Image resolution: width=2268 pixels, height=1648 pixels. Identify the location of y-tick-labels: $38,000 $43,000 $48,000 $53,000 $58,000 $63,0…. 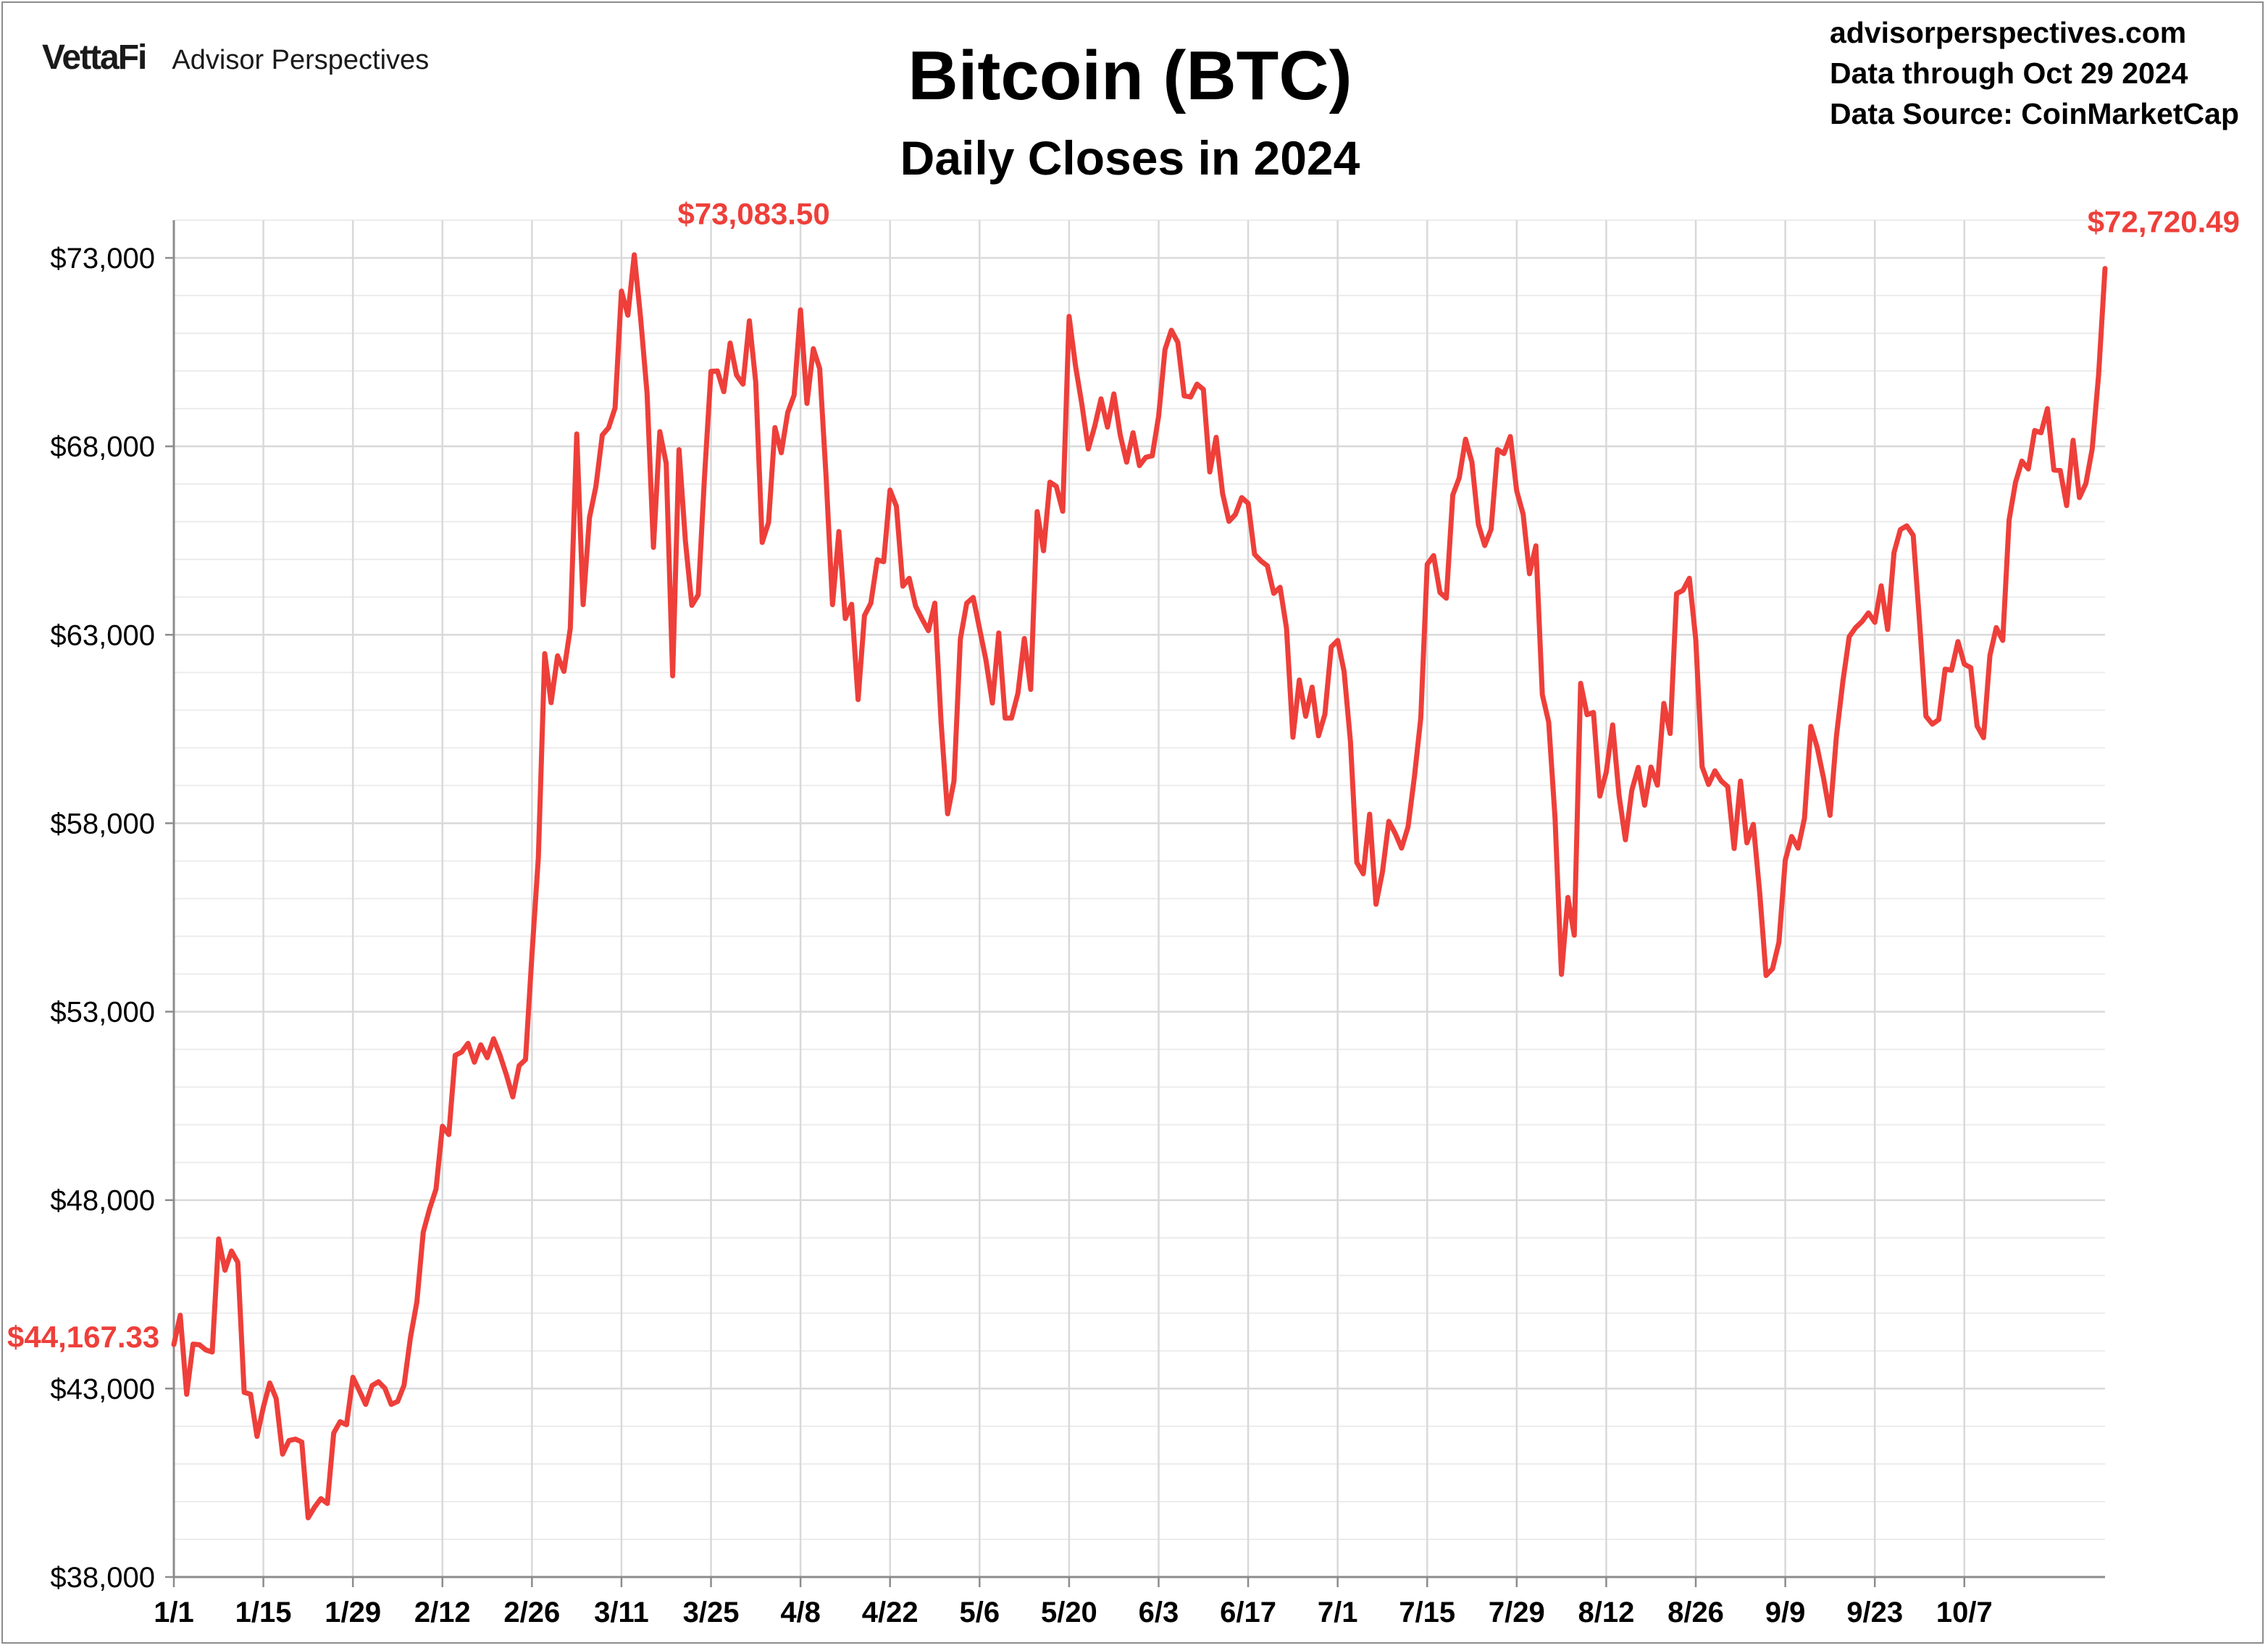
(103, 918).